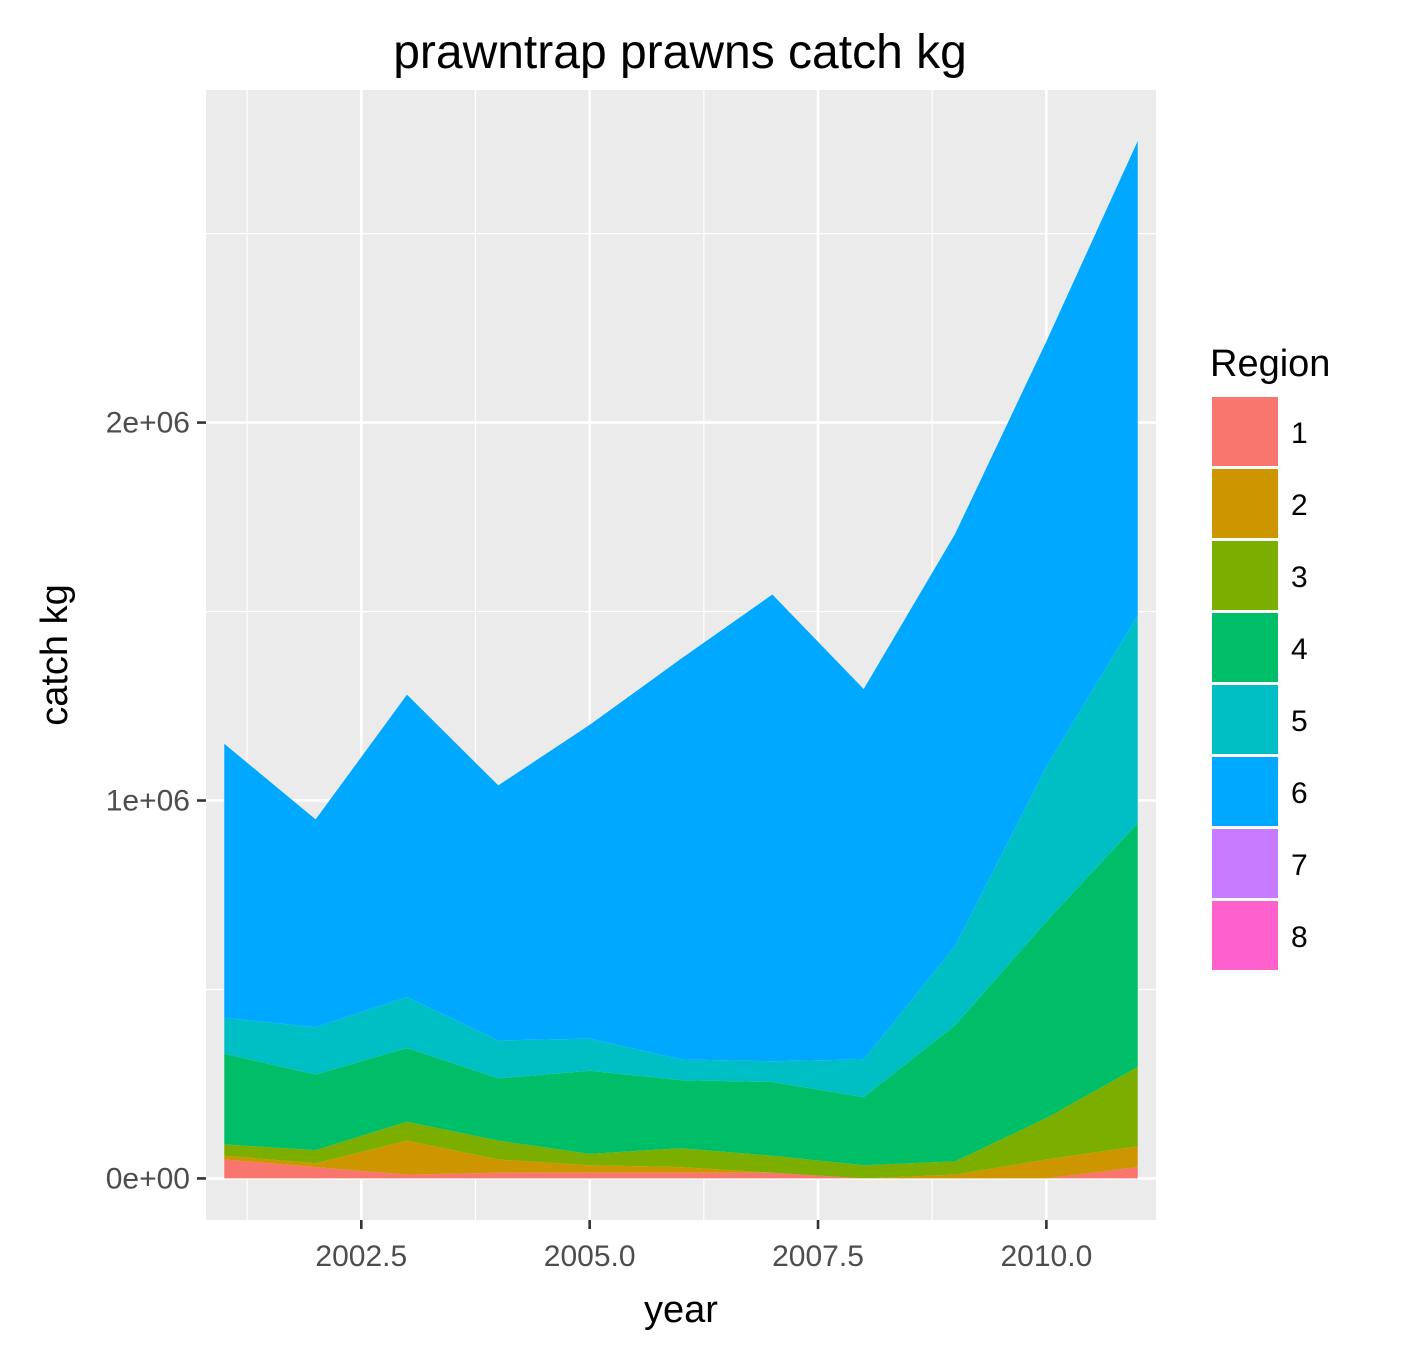 Image resolution: width=1428 pixels, height=1353 pixels. What do you see at coordinates (55, 655) in the screenshot?
I see `y-axis-label: catch kg` at bounding box center [55, 655].